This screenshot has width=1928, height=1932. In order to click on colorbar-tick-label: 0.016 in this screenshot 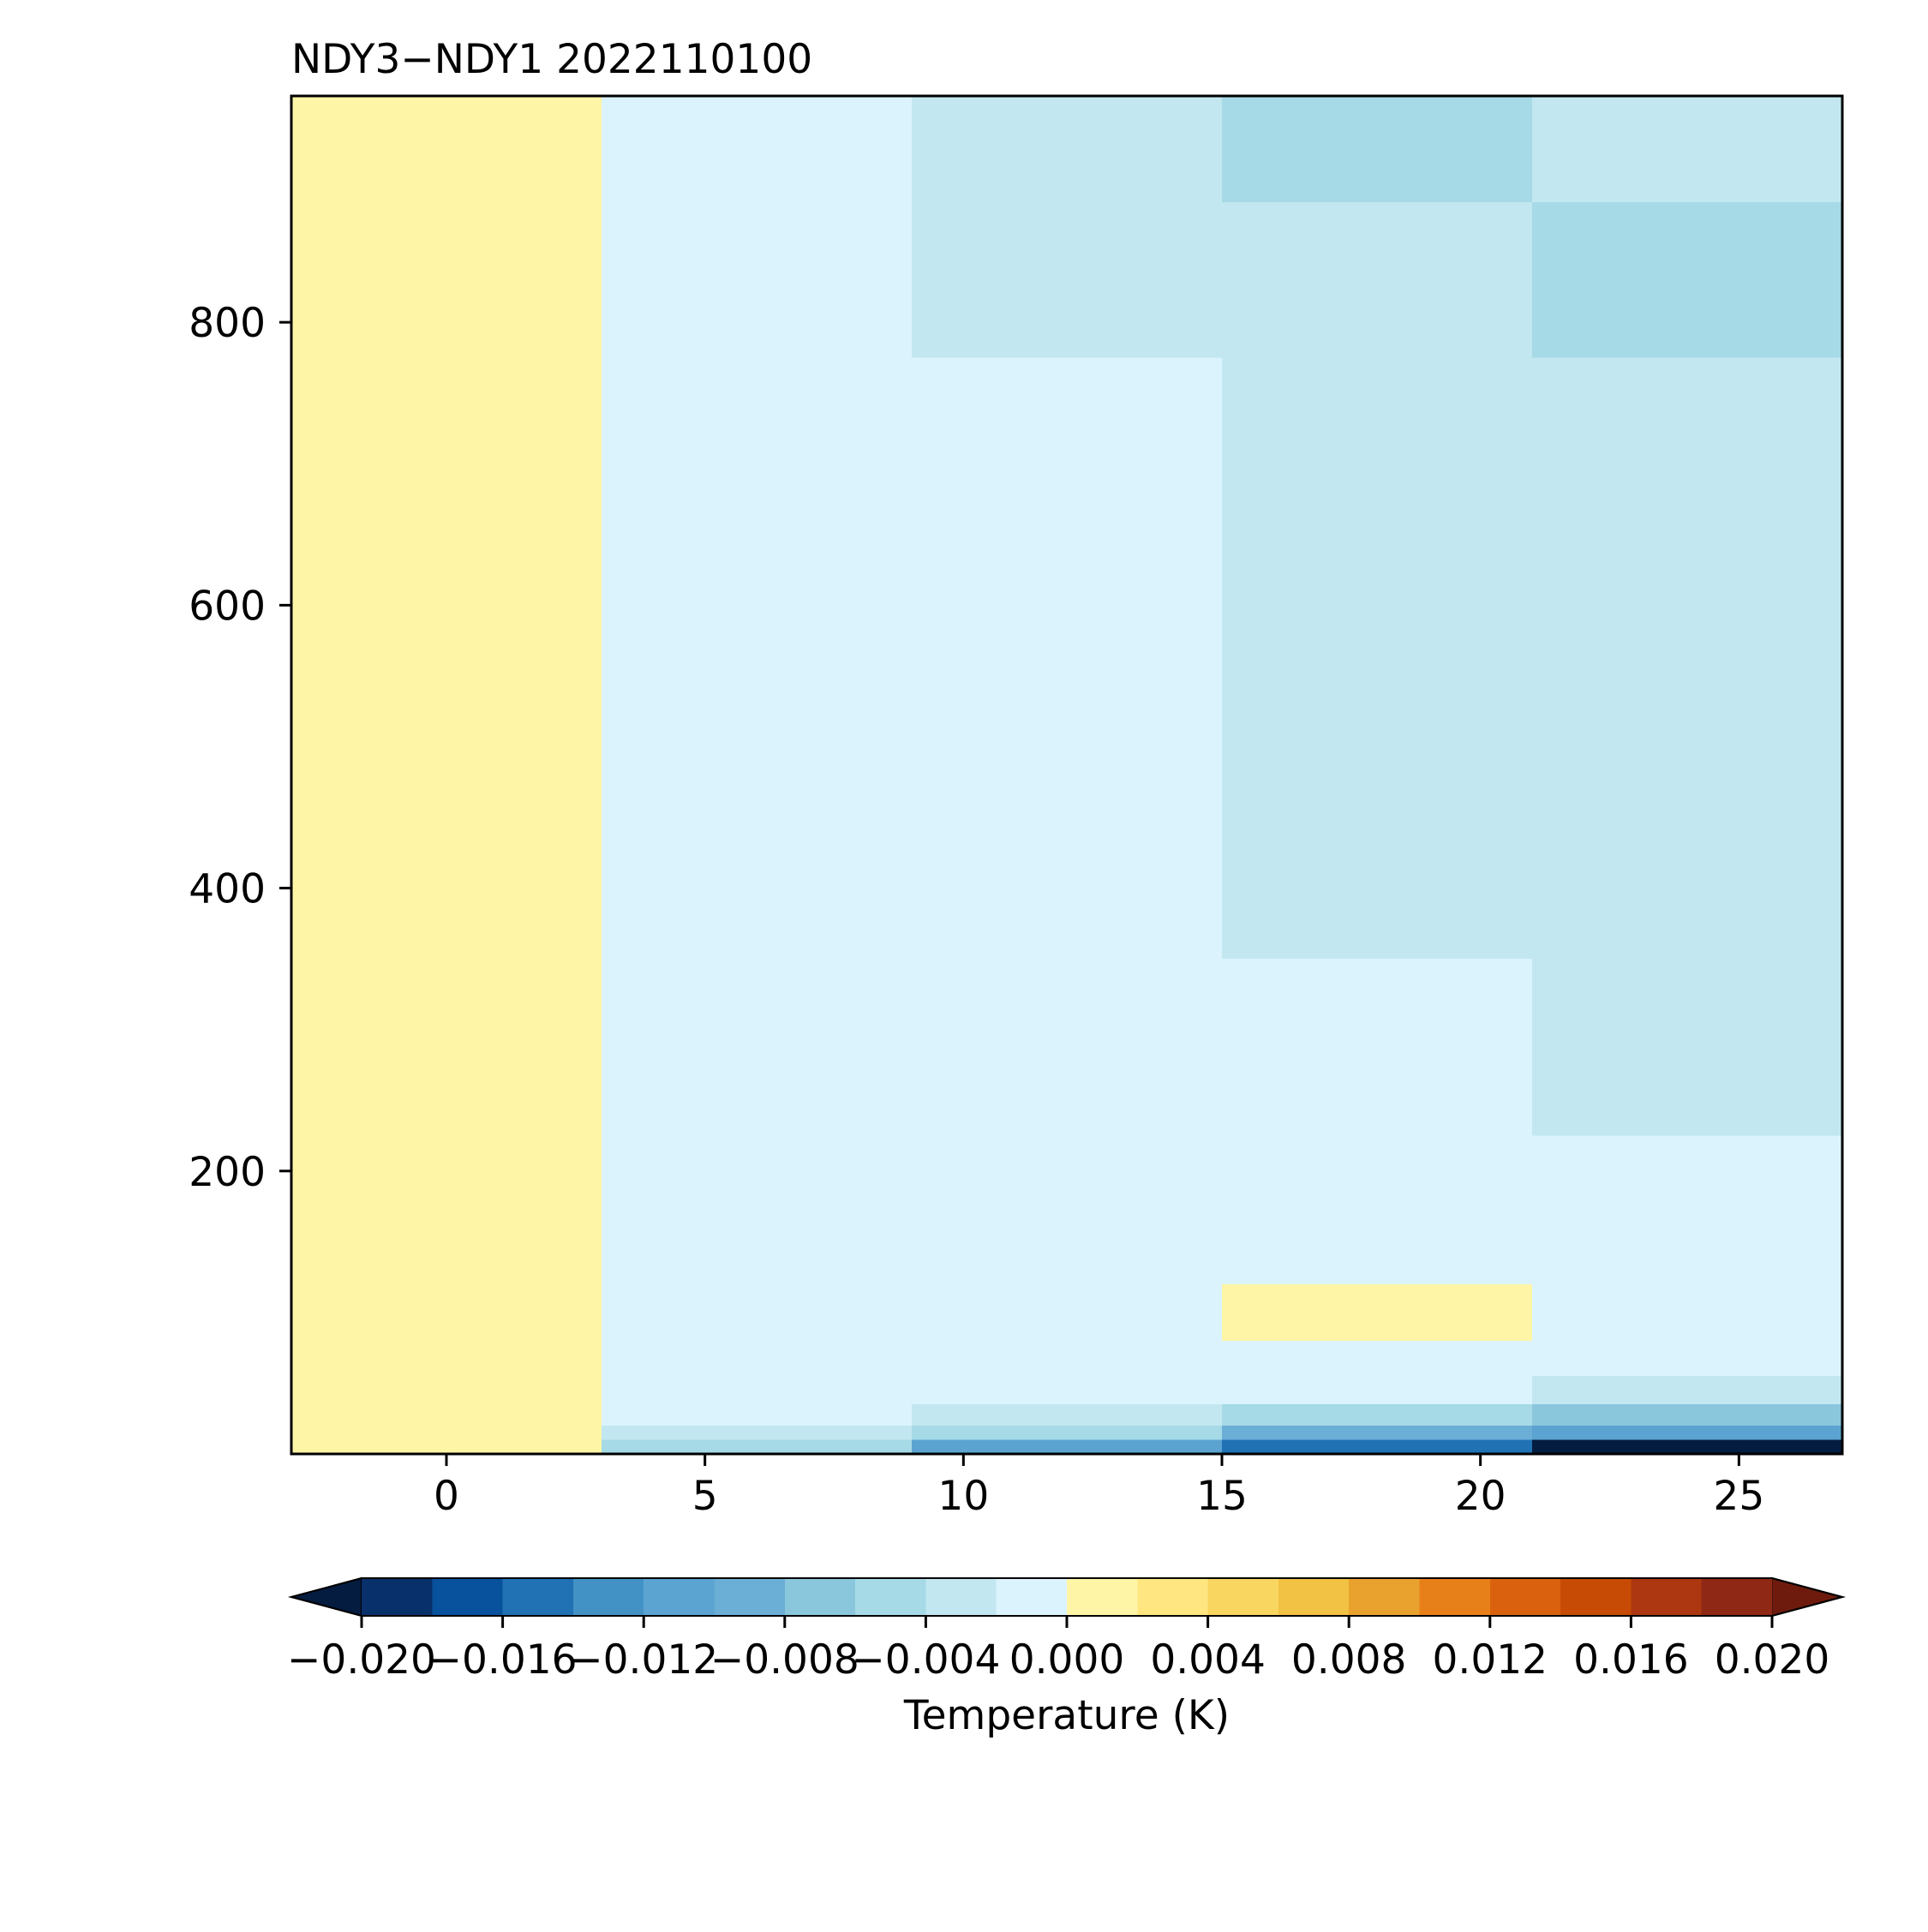, I will do `click(1631, 1660)`.